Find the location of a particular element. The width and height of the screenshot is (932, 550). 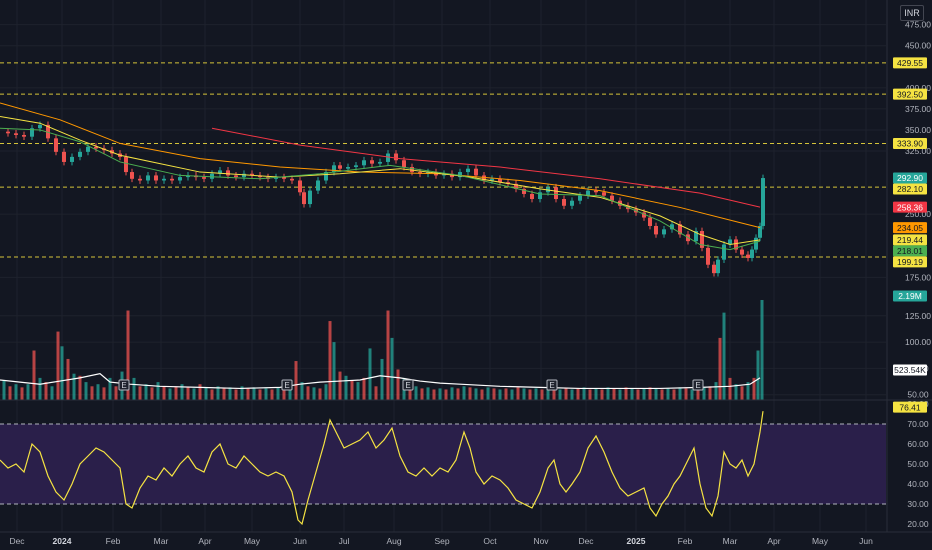

price-label-text: 199.19 is located at coordinates (910, 262).